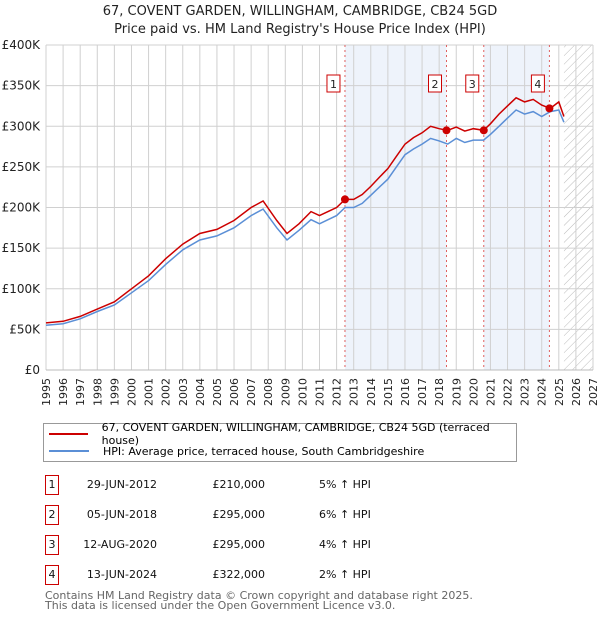 Image resolution: width=600 pixels, height=620 pixels. I want to click on x-tick-label: 1998, so click(97, 392).